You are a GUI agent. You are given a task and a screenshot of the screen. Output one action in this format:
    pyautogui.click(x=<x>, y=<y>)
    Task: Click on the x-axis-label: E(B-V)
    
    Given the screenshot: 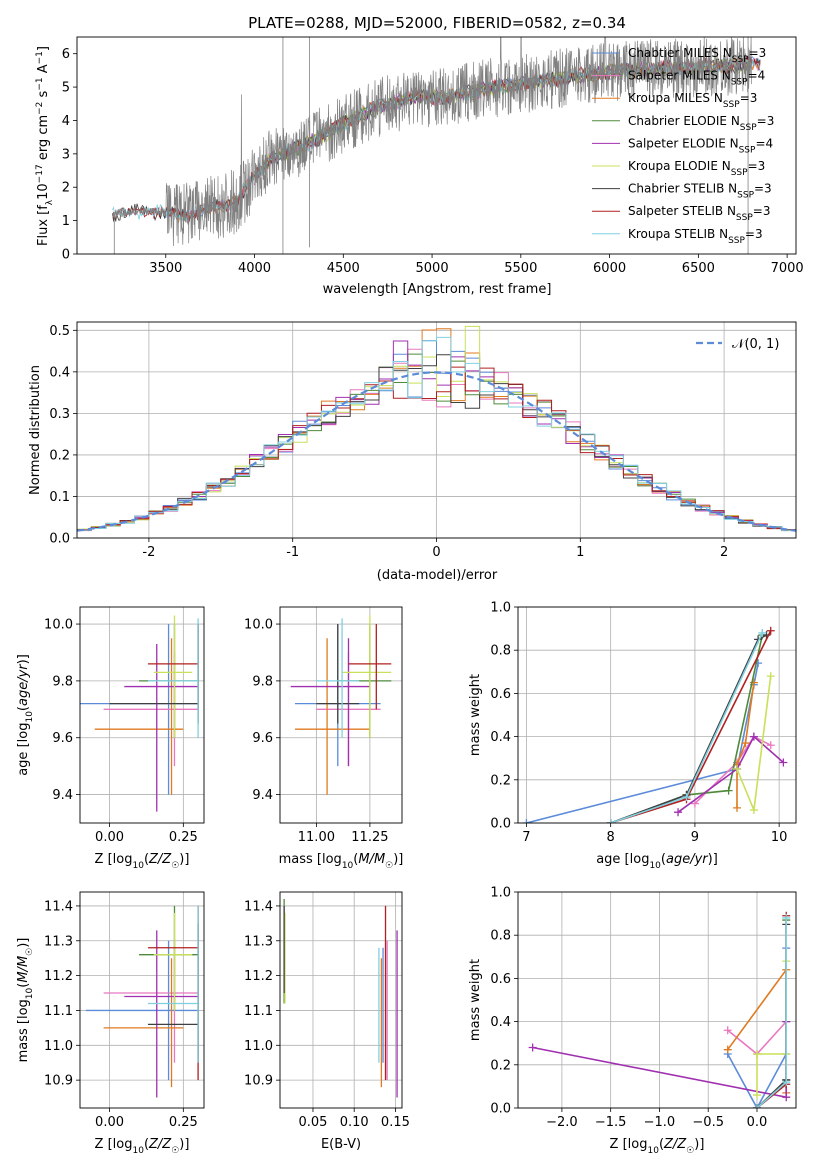 What is the action you would take?
    pyautogui.click(x=341, y=1144)
    